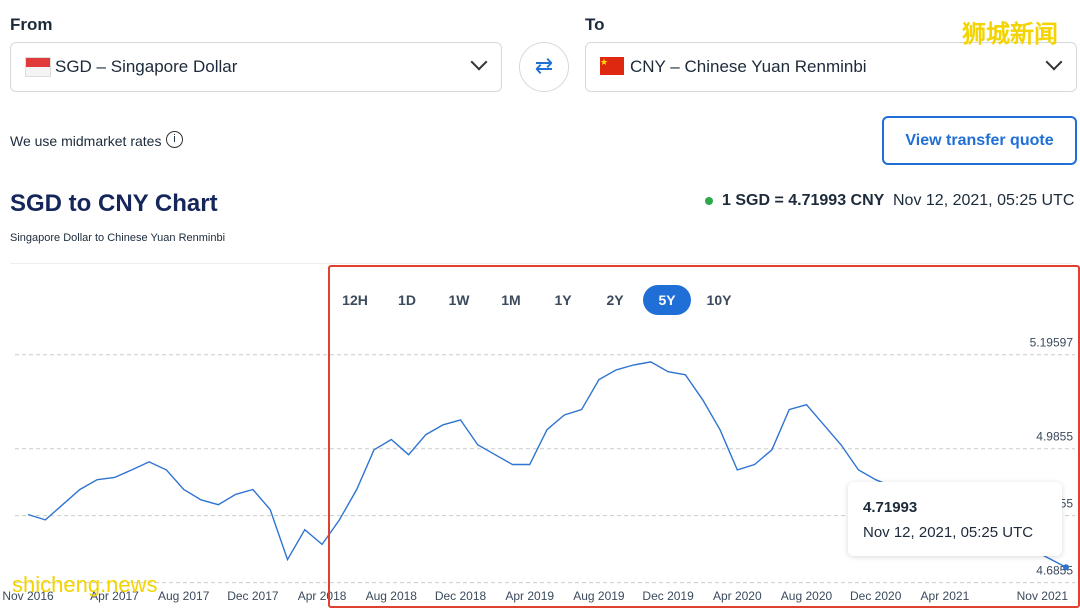  Describe the element at coordinates (890, 507) in the screenshot. I see `tooltip-value: 4.71993` at that location.